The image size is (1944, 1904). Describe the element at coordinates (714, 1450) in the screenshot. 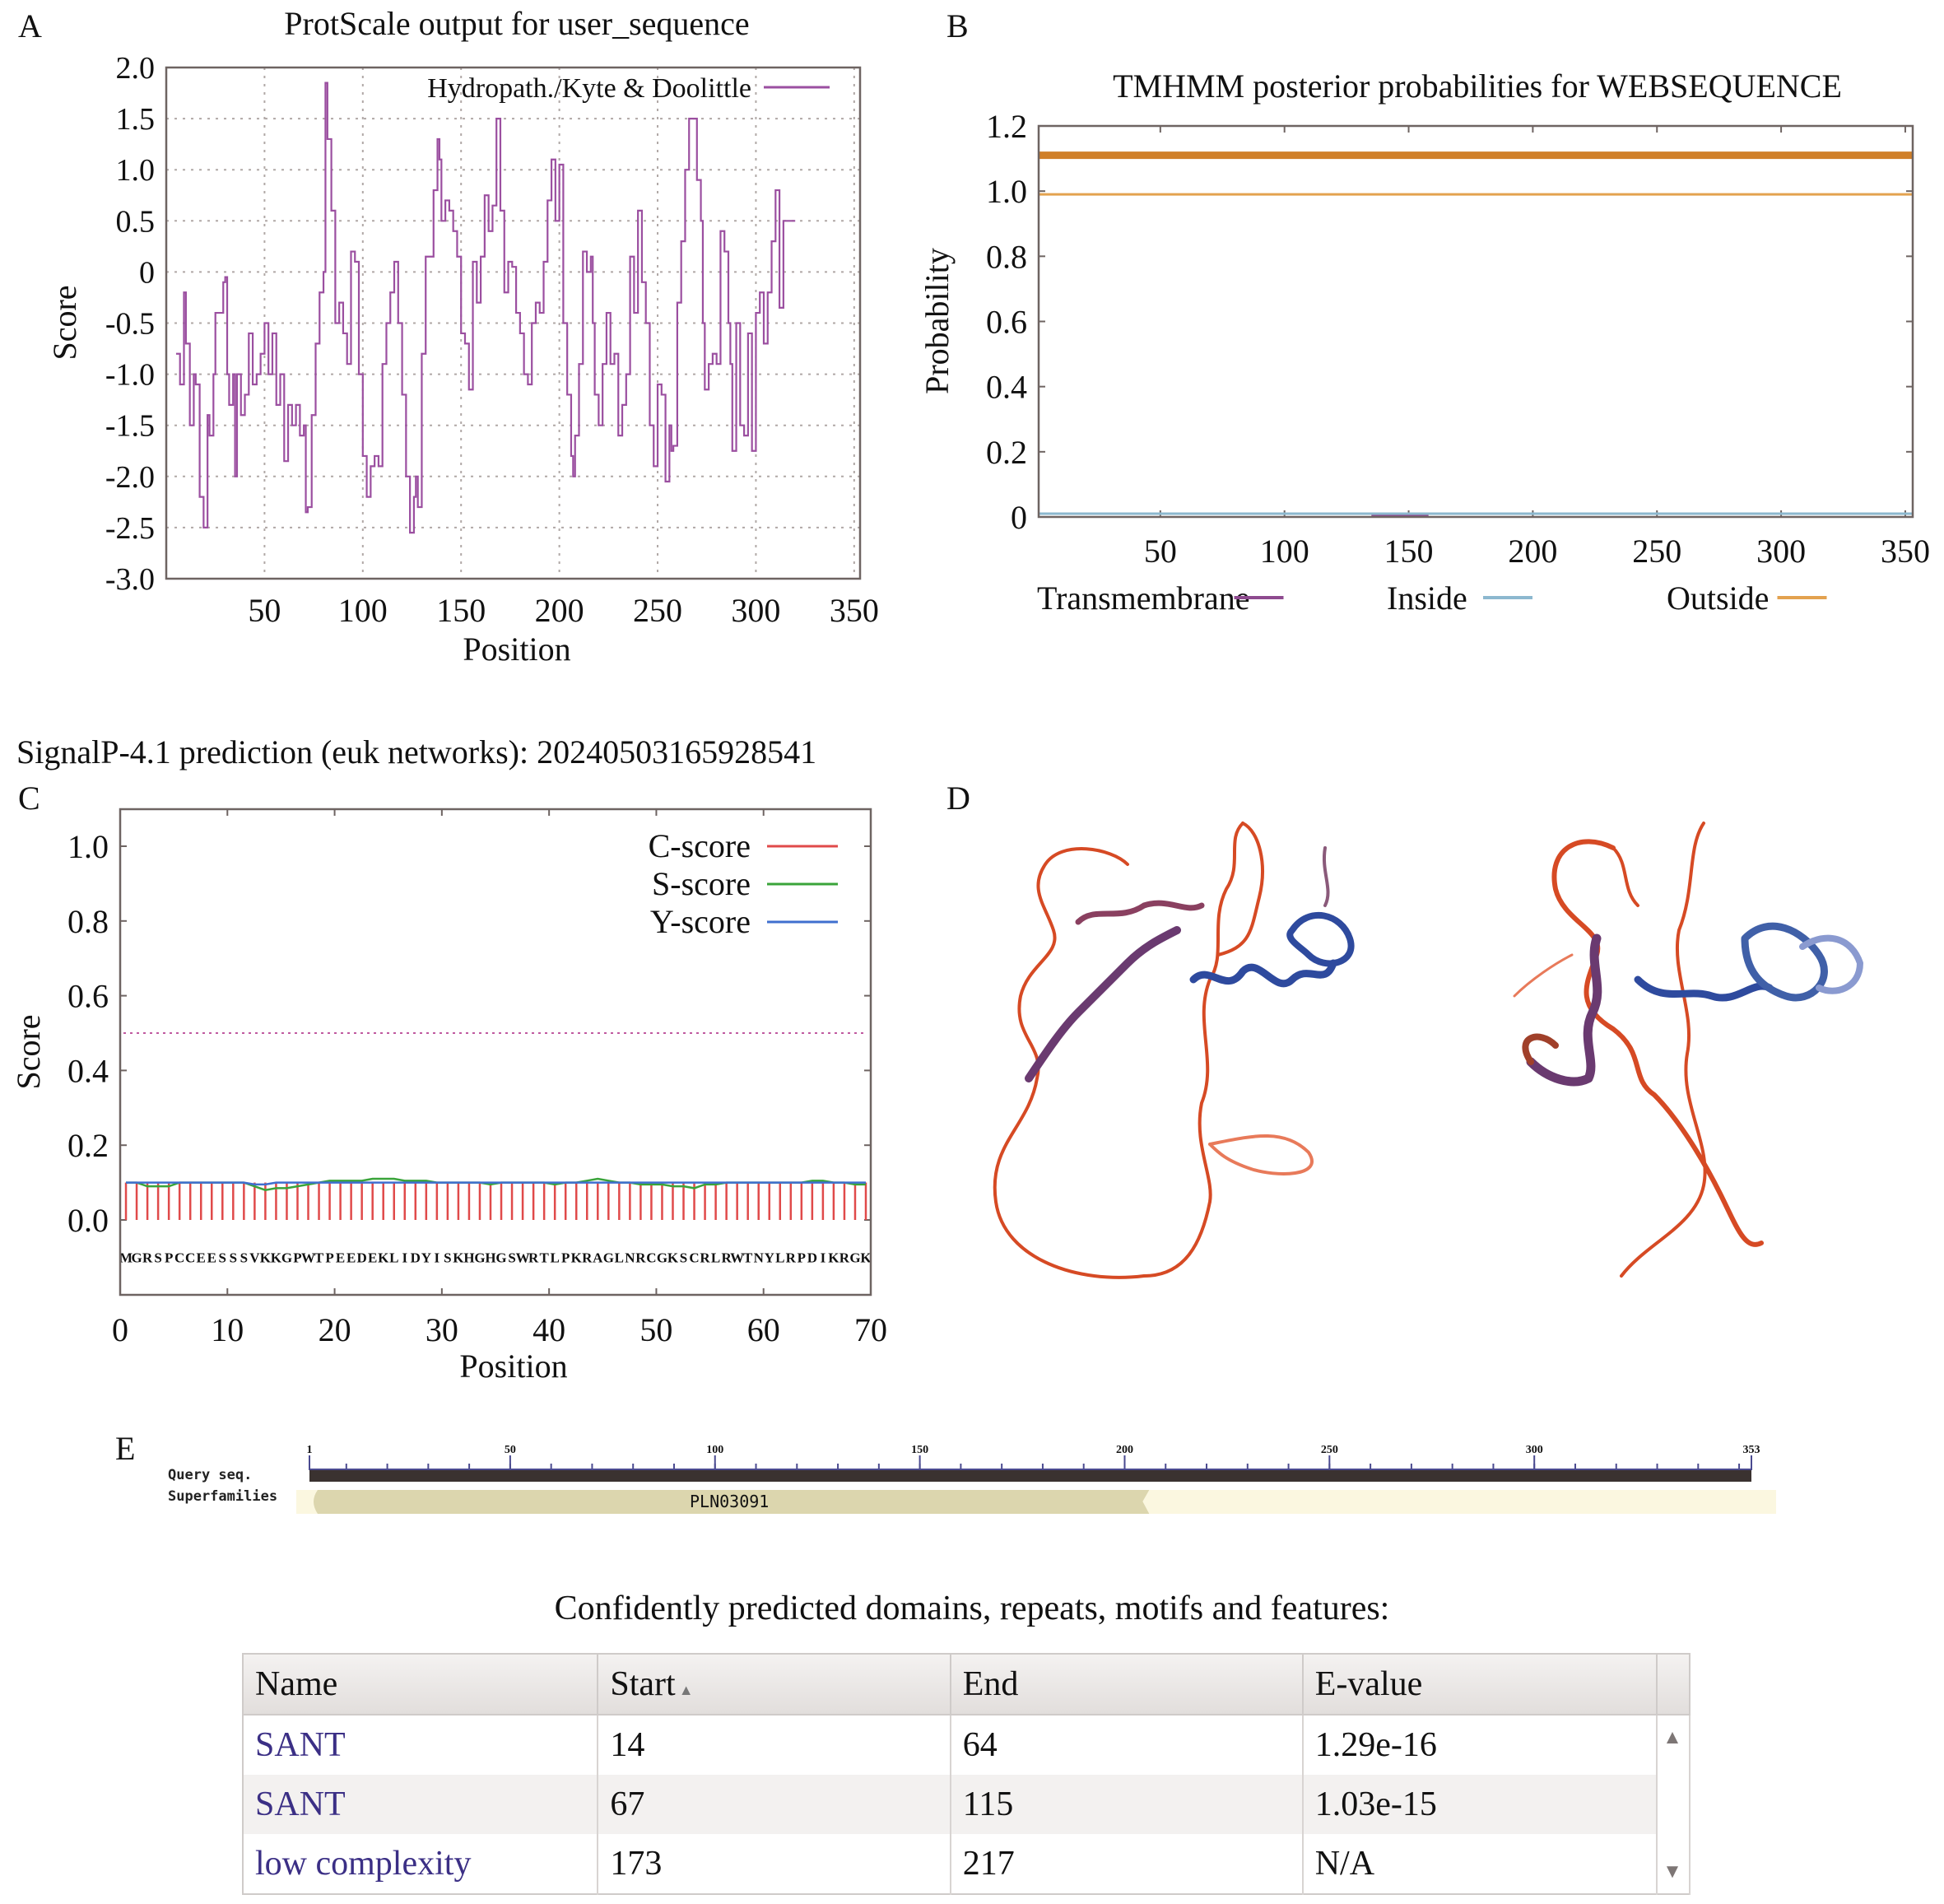

I see `ruler-label: 100` at that location.